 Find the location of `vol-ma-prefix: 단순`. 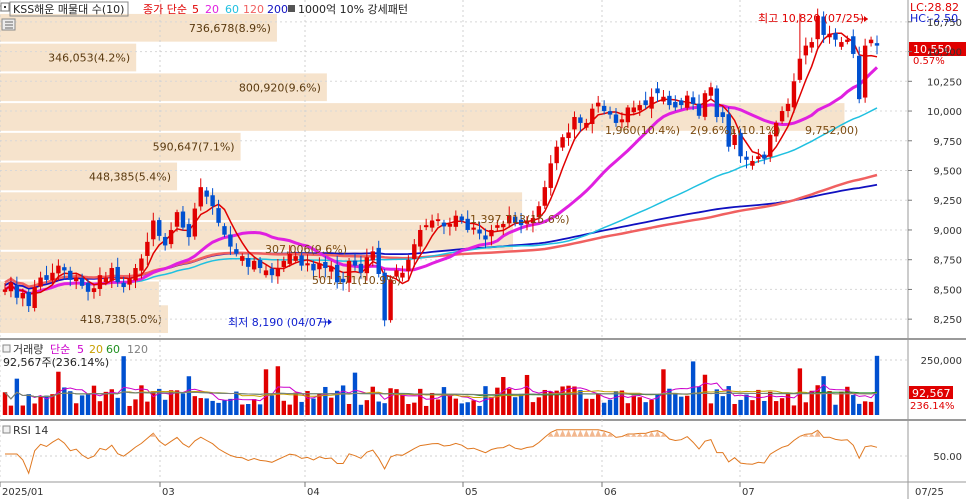

vol-ma-prefix: 단순 is located at coordinates (60, 349).